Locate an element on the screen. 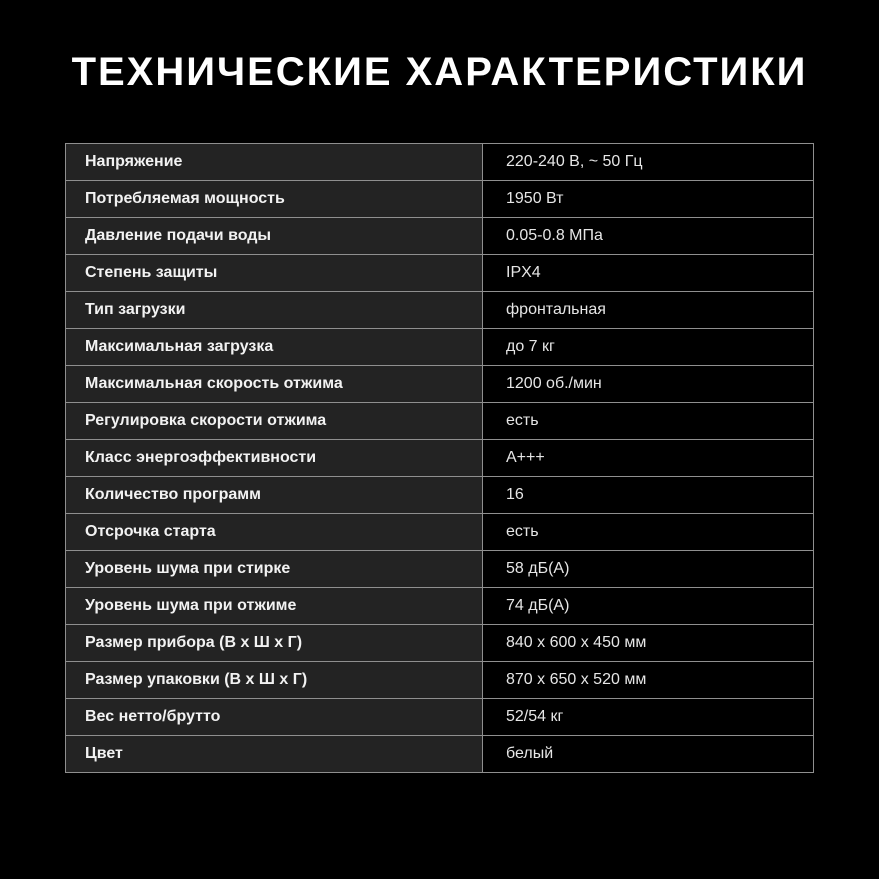 The height and width of the screenshot is (879, 879). spec-value: 58 дБ(А) is located at coordinates (648, 569).